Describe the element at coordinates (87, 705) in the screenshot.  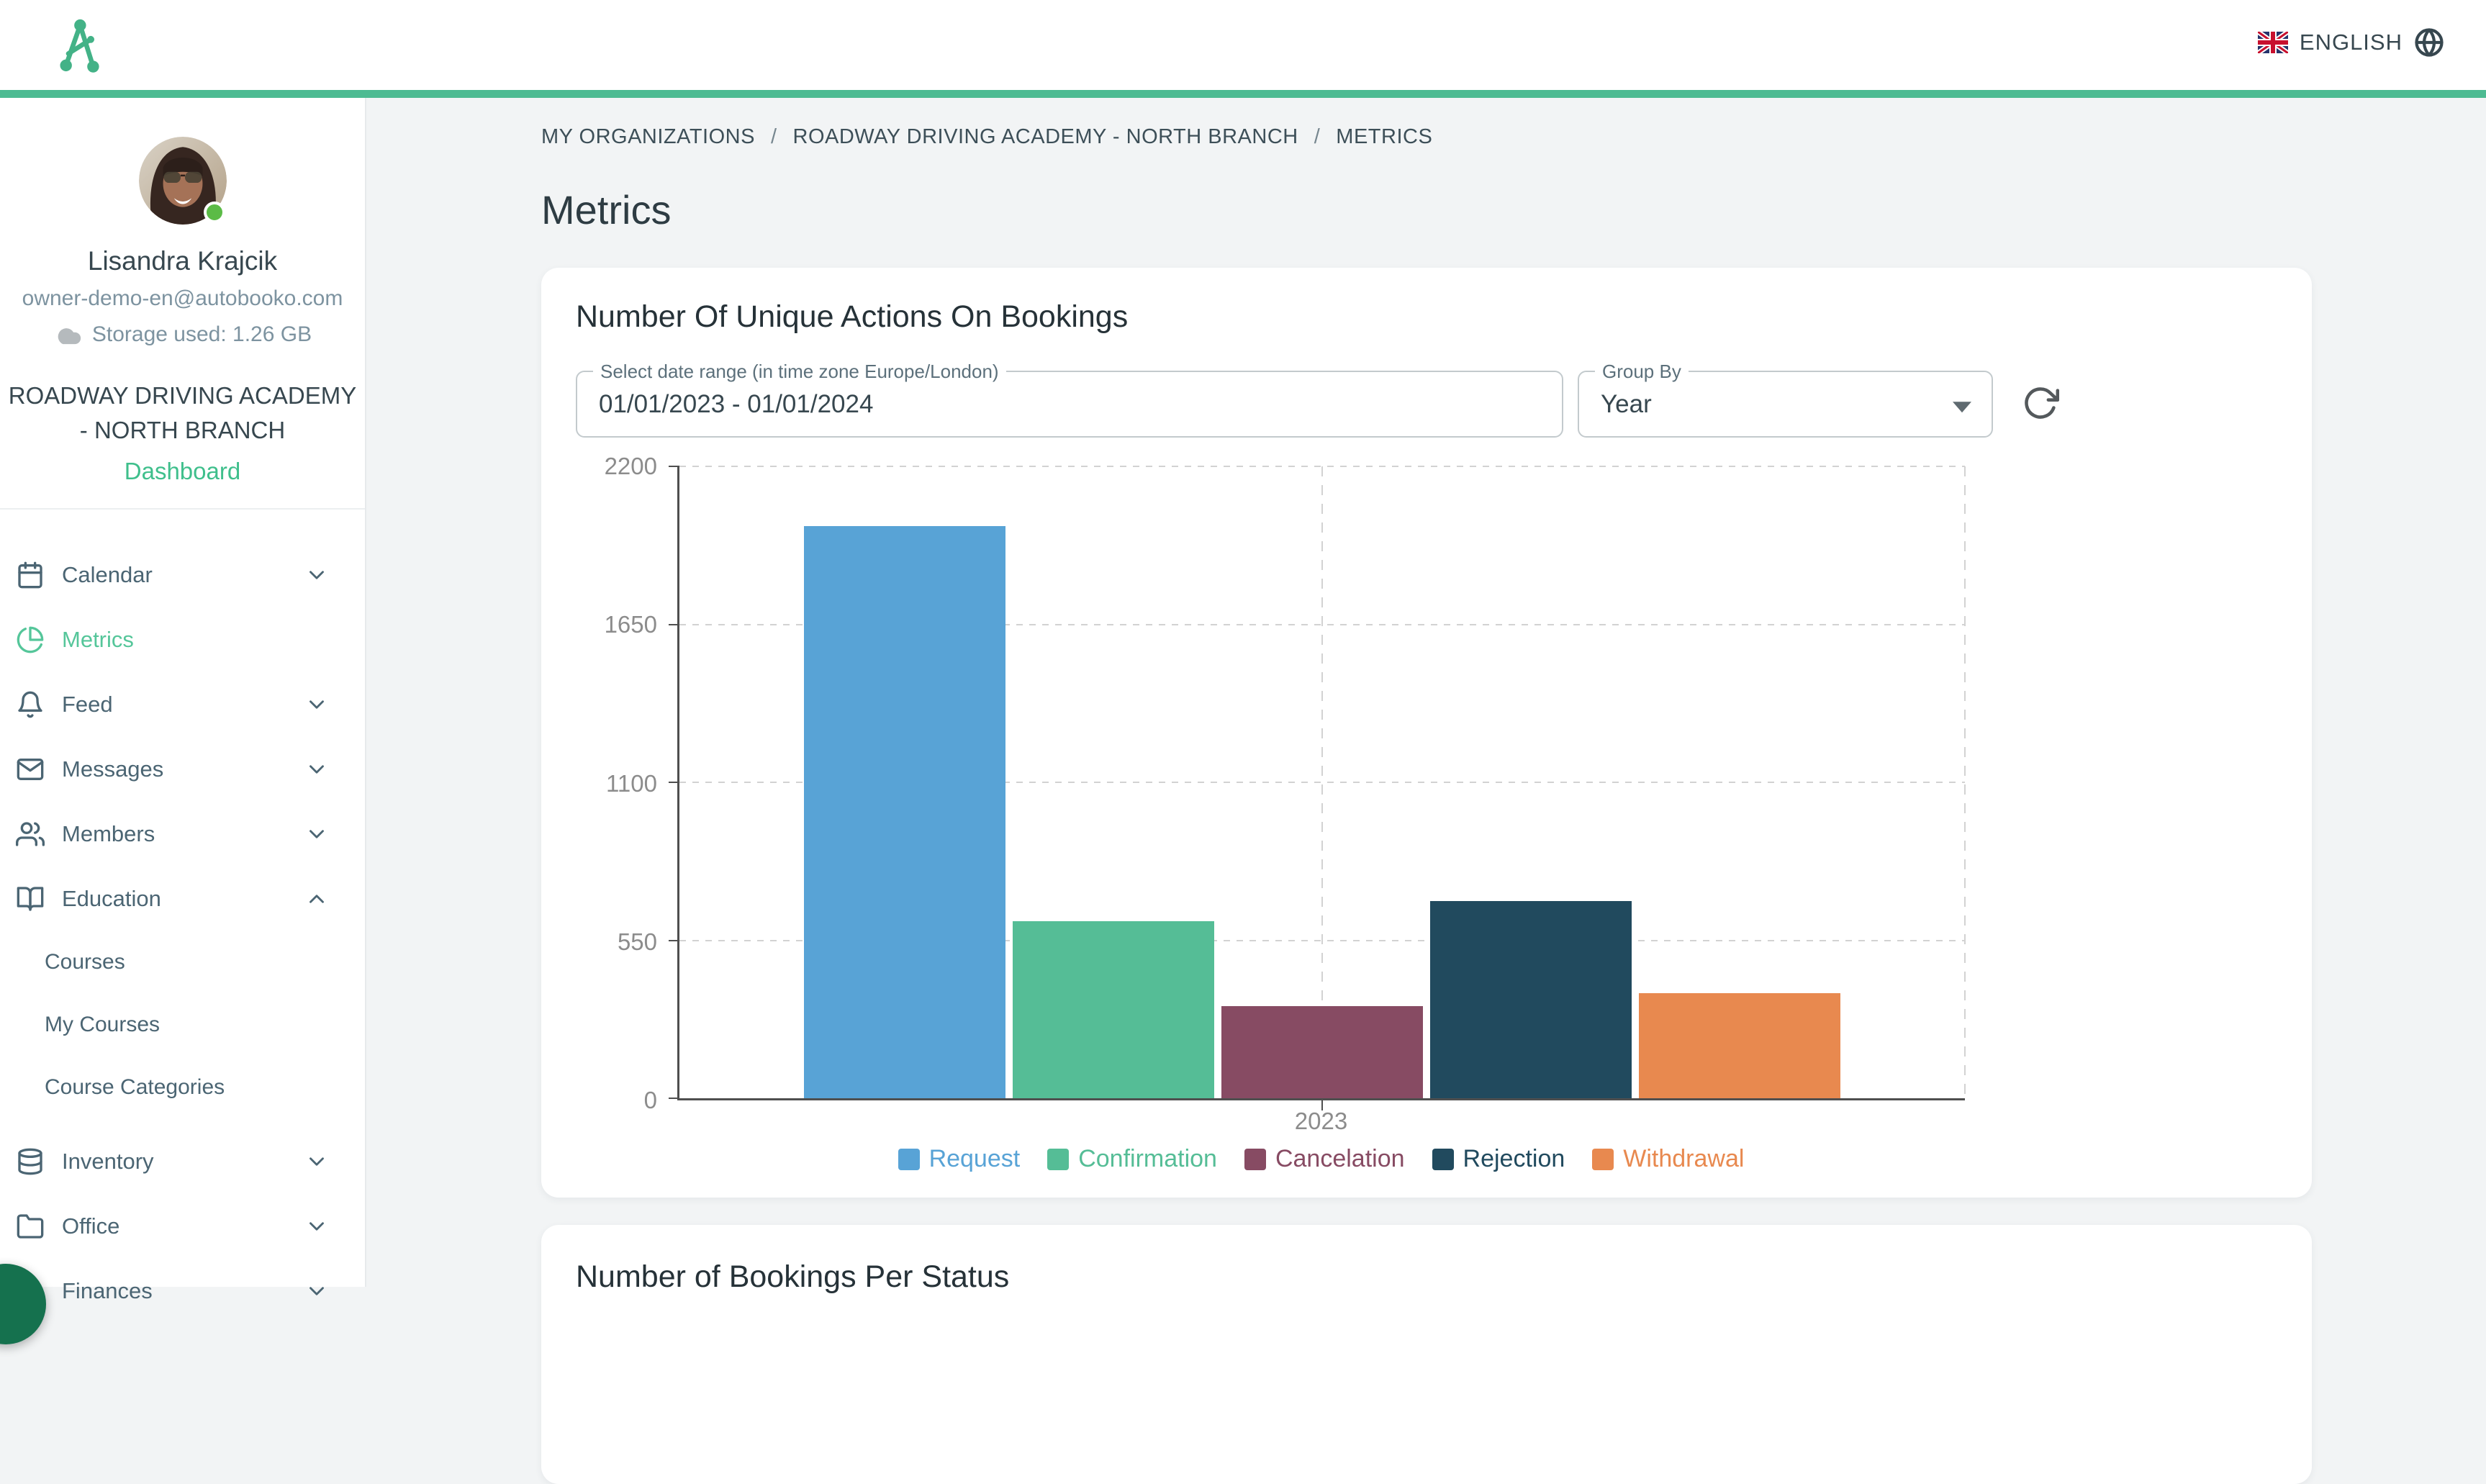
I see `sidebar-item-label: Feed` at that location.